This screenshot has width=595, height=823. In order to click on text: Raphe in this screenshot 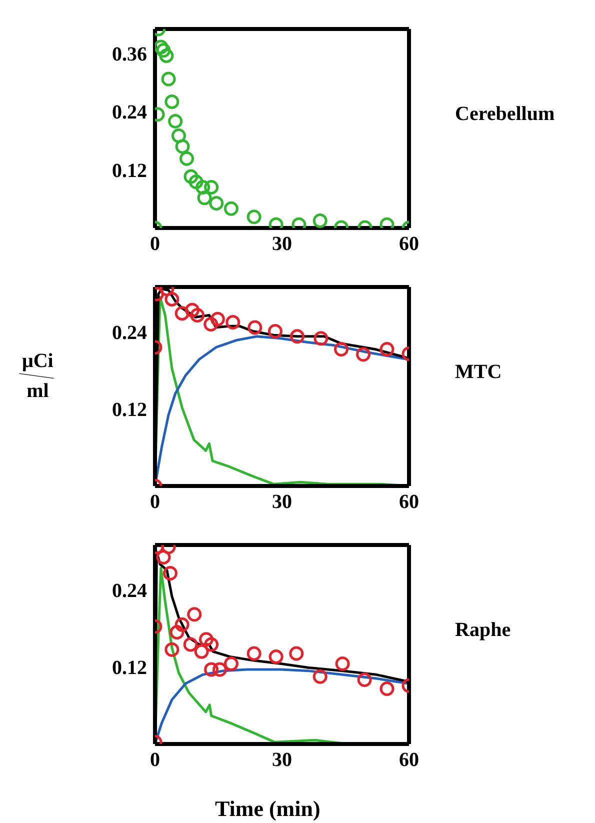, I will do `click(483, 630)`.